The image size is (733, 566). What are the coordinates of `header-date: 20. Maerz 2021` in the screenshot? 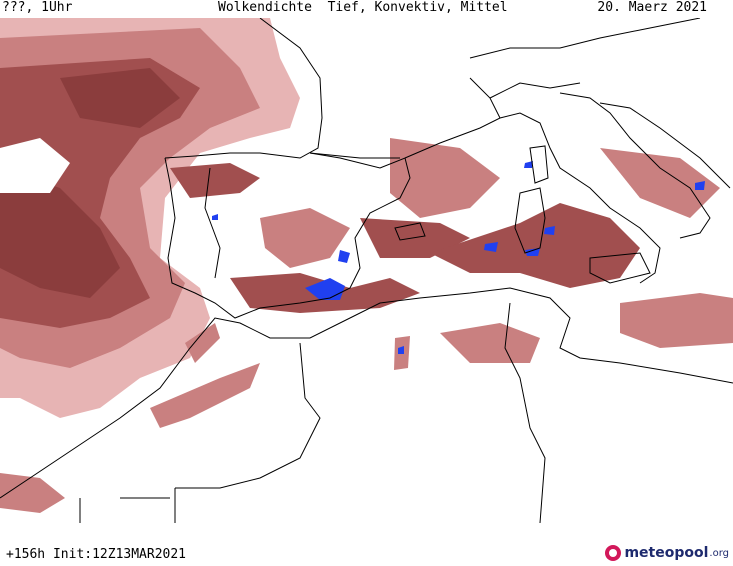 It's located at (652, 7).